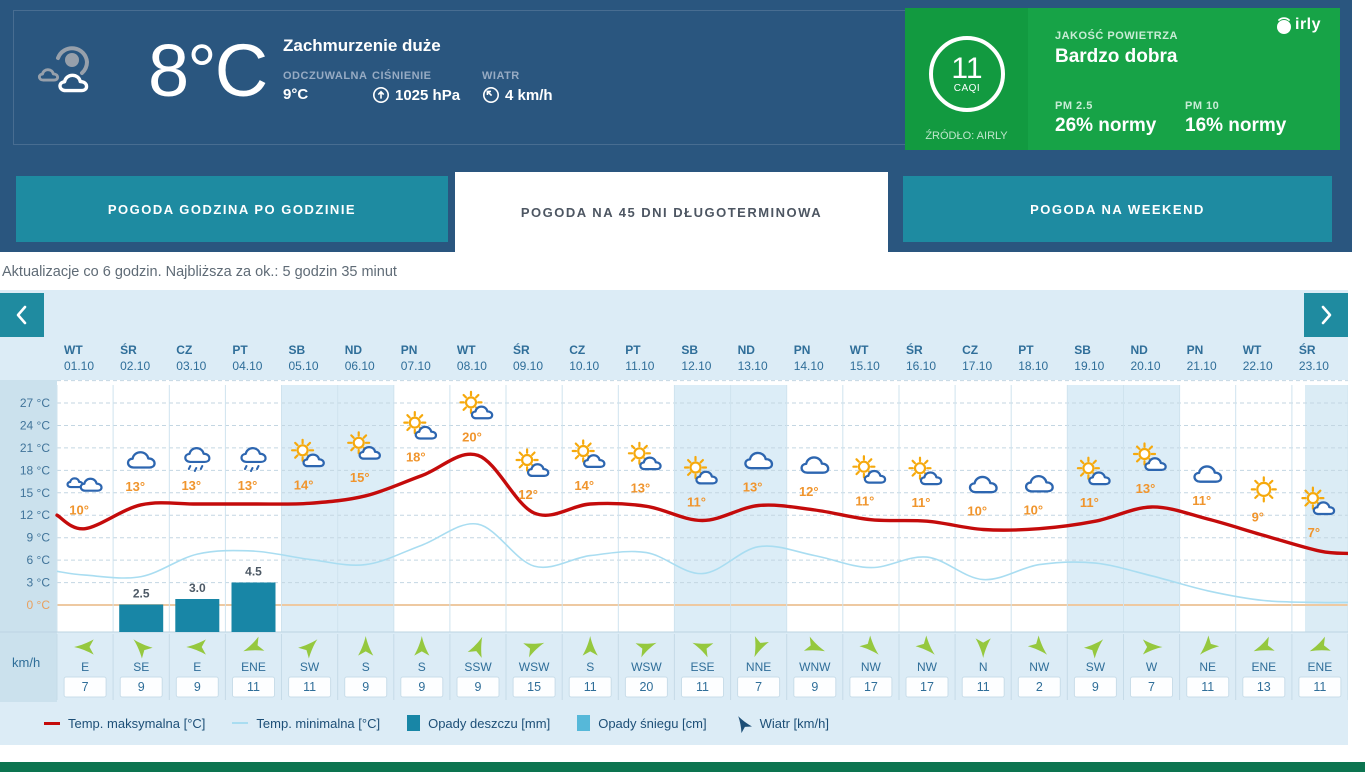  I want to click on next-days-button, so click(1326, 315).